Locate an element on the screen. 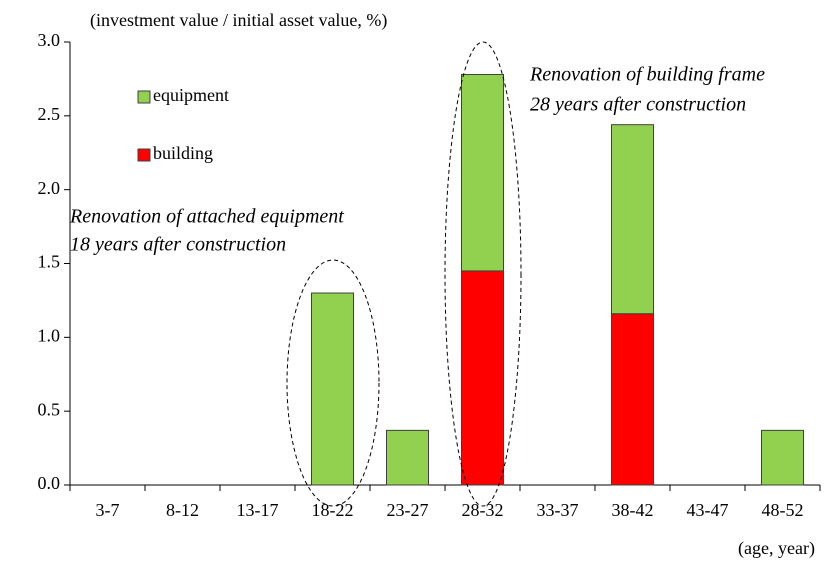 The height and width of the screenshot is (570, 838). x-tick-label: 43-47 is located at coordinates (708, 510).